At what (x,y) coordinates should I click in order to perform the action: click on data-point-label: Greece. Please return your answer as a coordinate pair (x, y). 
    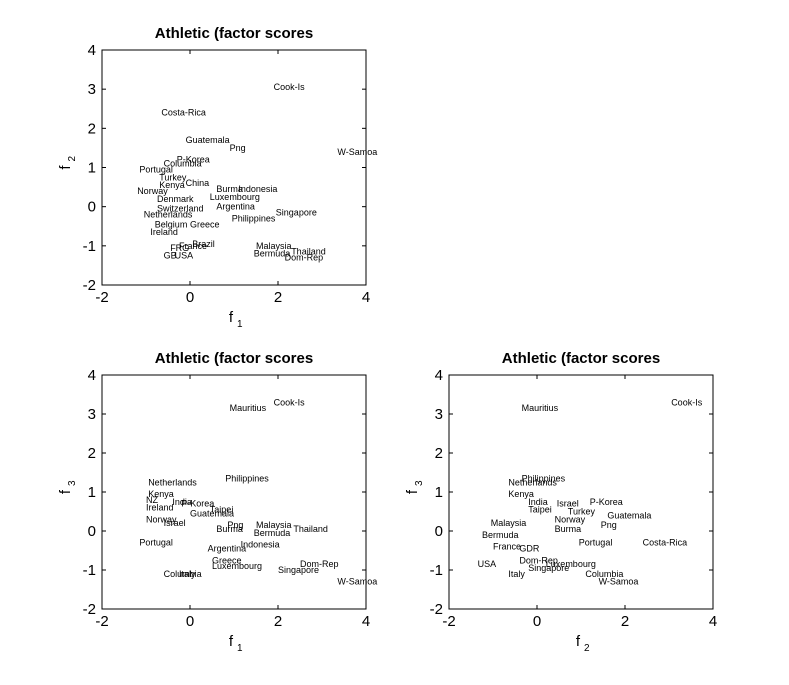
    Looking at the image, I should click on (205, 224).